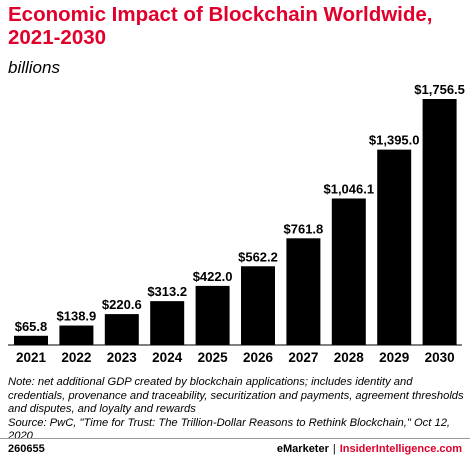 The image size is (470, 464). What do you see at coordinates (31, 357) in the screenshot?
I see `x-tick-2021: 2021` at bounding box center [31, 357].